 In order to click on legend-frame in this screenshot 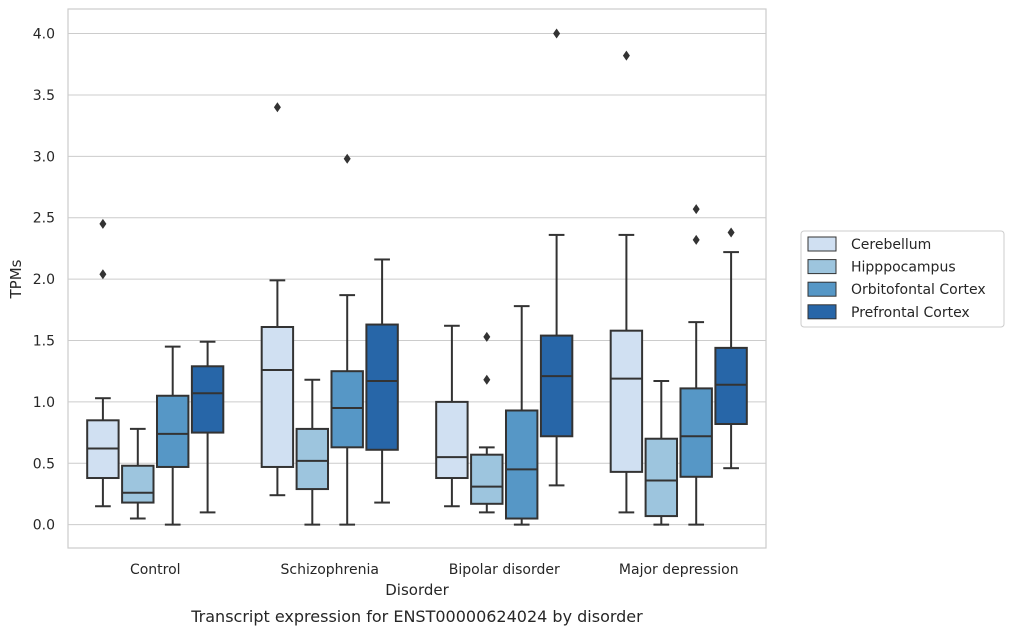, I will do `click(902, 279)`.